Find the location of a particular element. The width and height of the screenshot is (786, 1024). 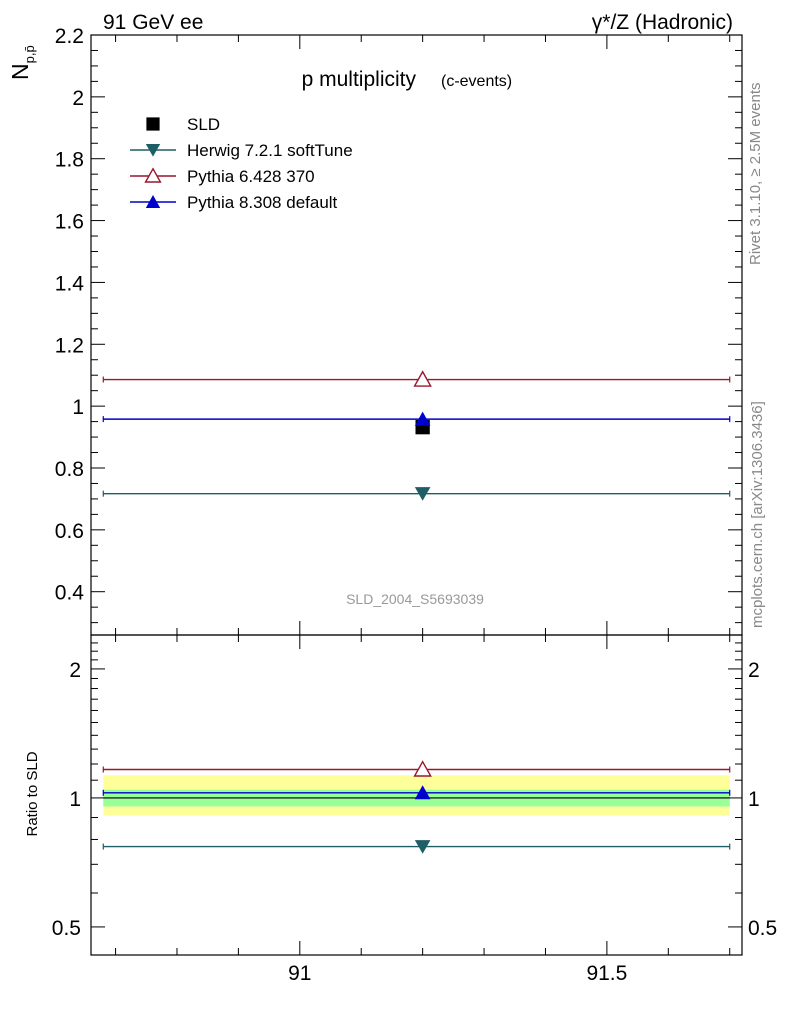

y-tick-label: 0.8 is located at coordinates (69, 469).